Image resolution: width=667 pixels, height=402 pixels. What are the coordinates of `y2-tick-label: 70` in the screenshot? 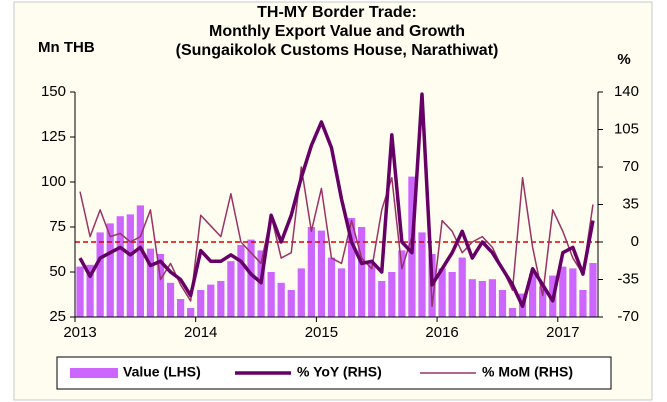 It's located at (630, 166).